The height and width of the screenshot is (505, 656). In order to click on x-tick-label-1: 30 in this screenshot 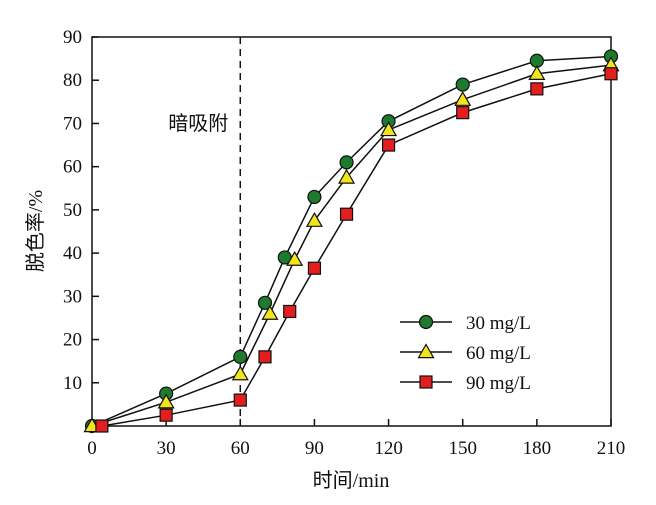, I will do `click(166, 448)`.